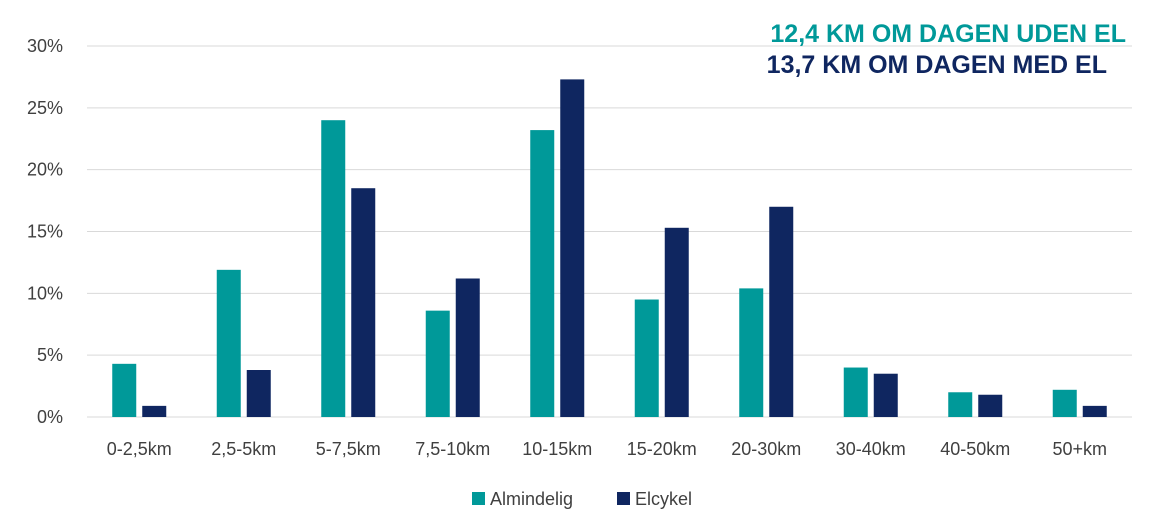  I want to click on x-category-label: 5-7,5km, so click(348, 449).